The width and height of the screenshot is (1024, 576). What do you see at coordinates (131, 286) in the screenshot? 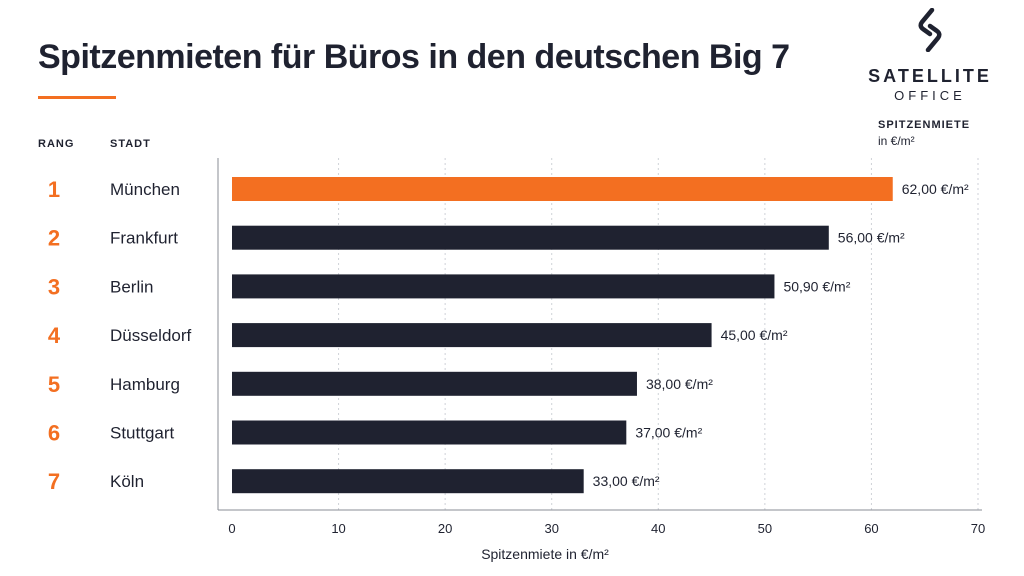
I see `city-label: Berlin` at bounding box center [131, 286].